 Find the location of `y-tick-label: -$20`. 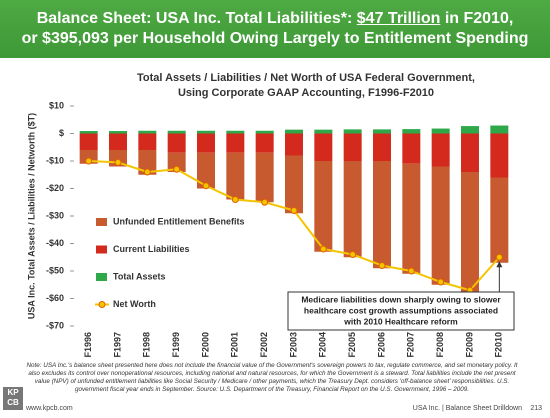

y-tick-label: -$20 is located at coordinates (55, 188).